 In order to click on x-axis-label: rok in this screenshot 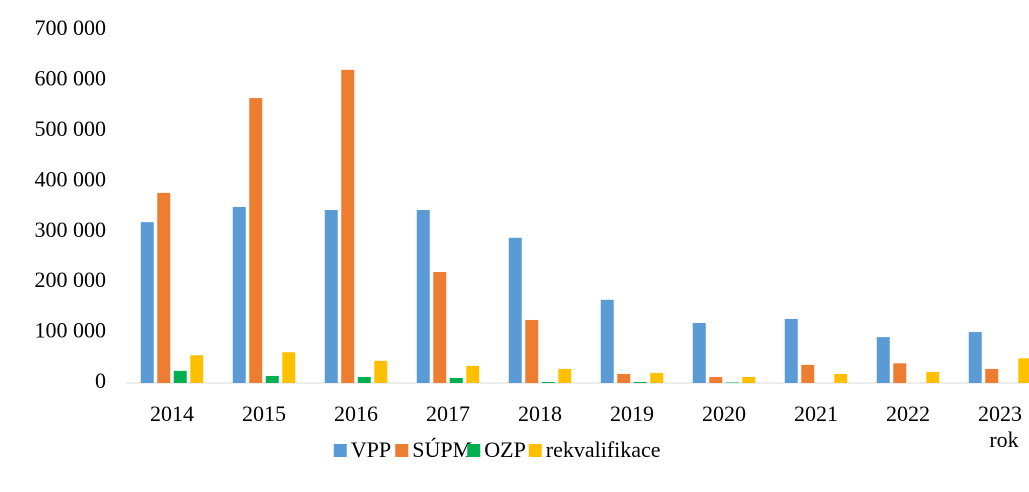, I will do `click(1003, 439)`.